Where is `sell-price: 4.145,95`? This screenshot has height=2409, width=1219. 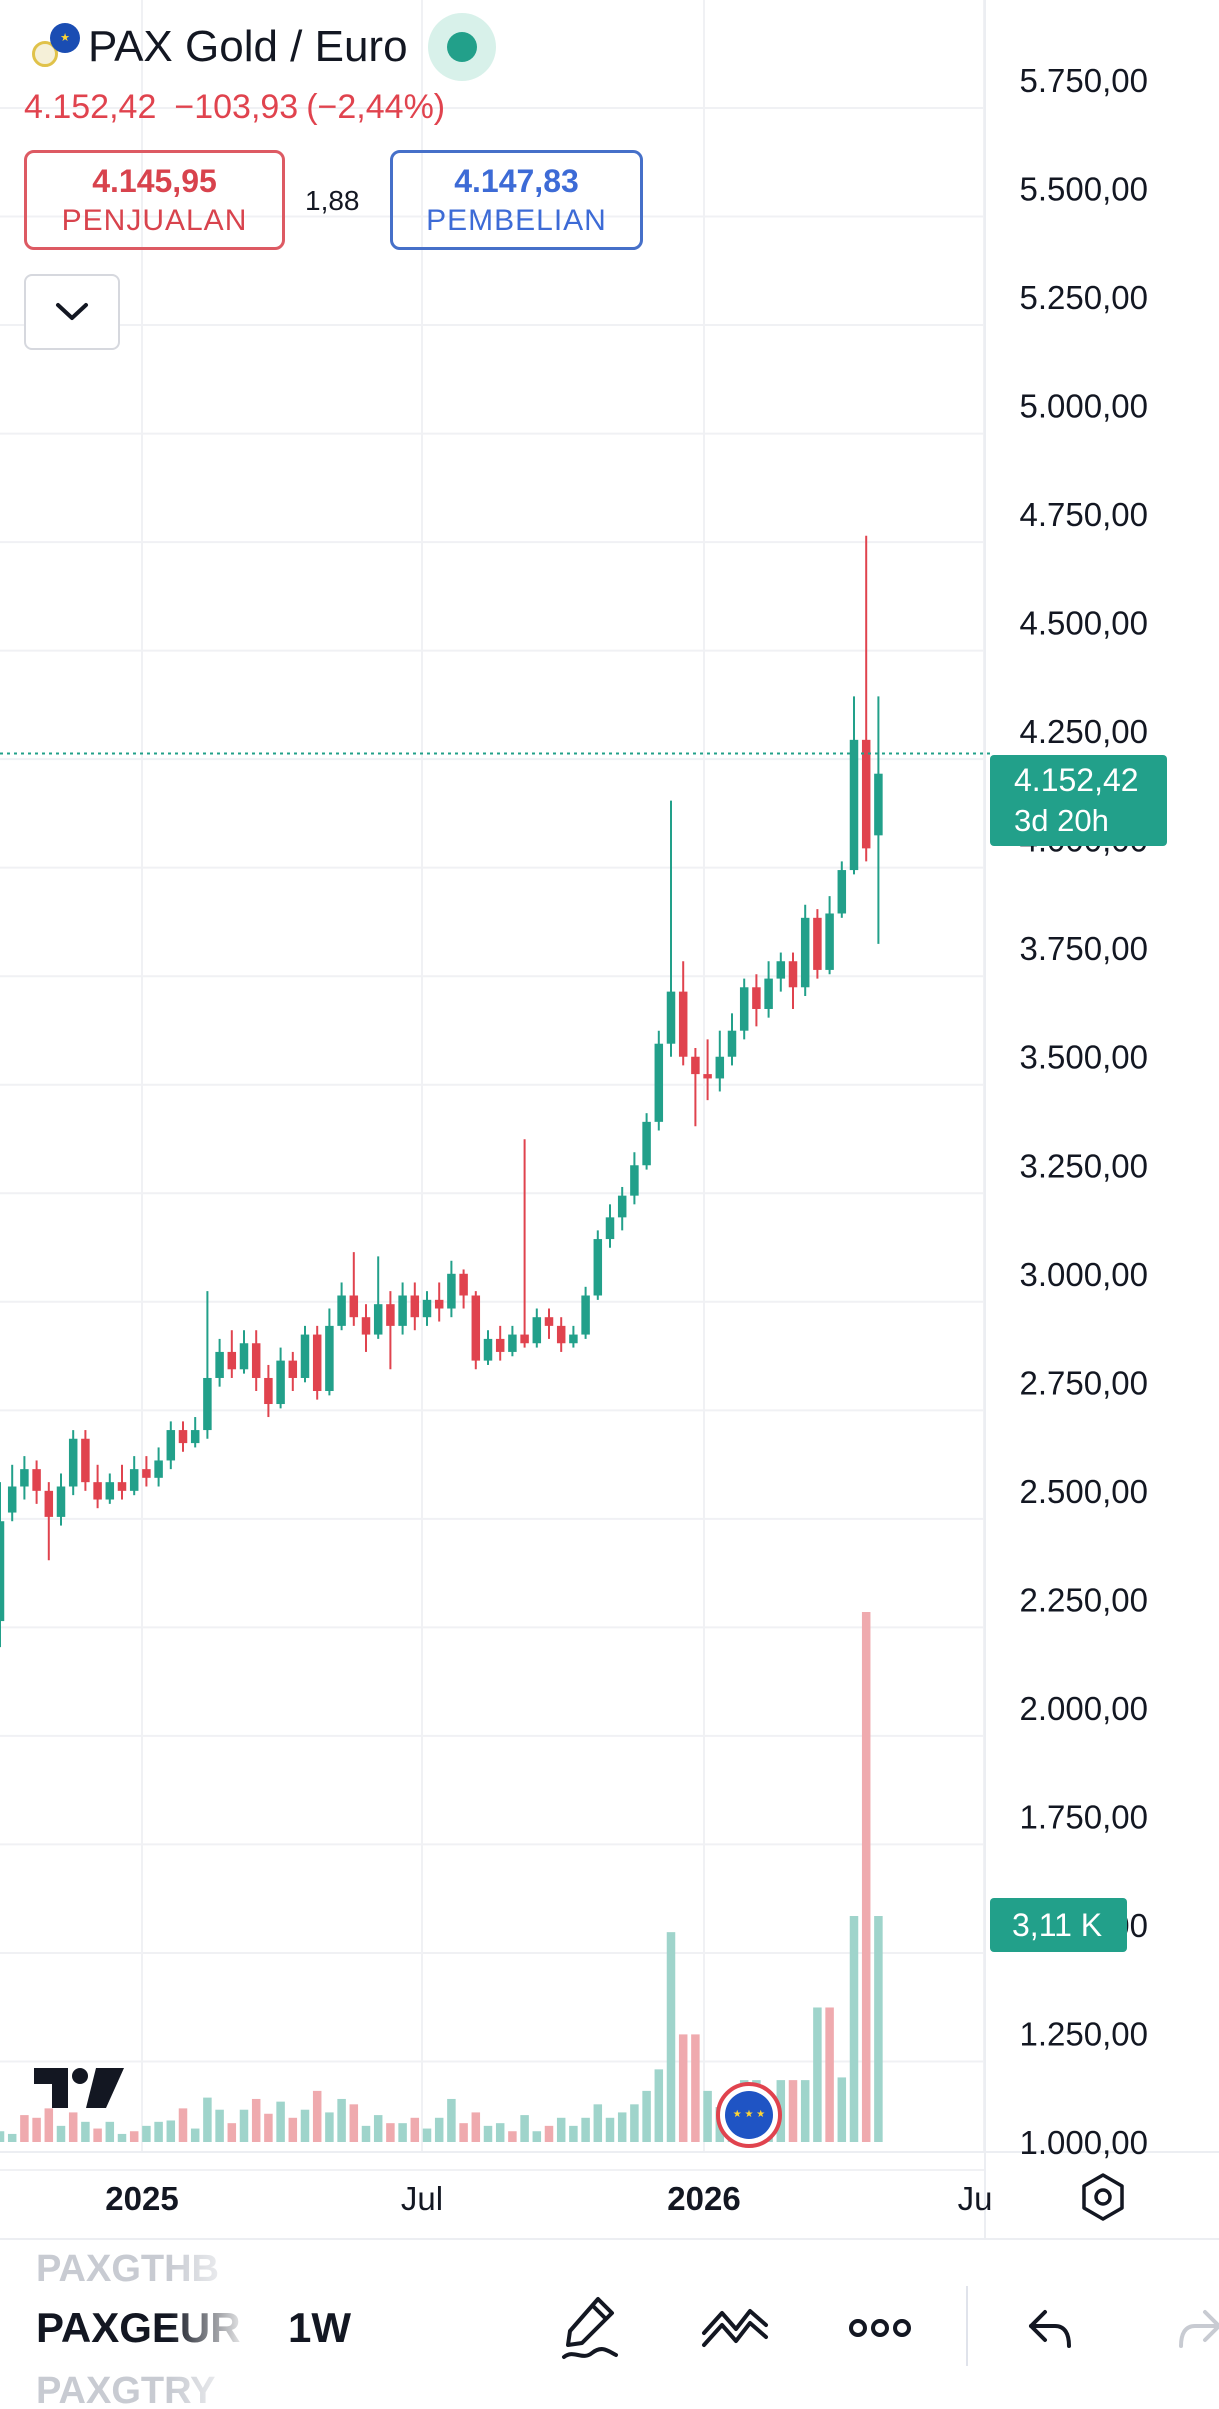
sell-price: 4.145,95 is located at coordinates (154, 181).